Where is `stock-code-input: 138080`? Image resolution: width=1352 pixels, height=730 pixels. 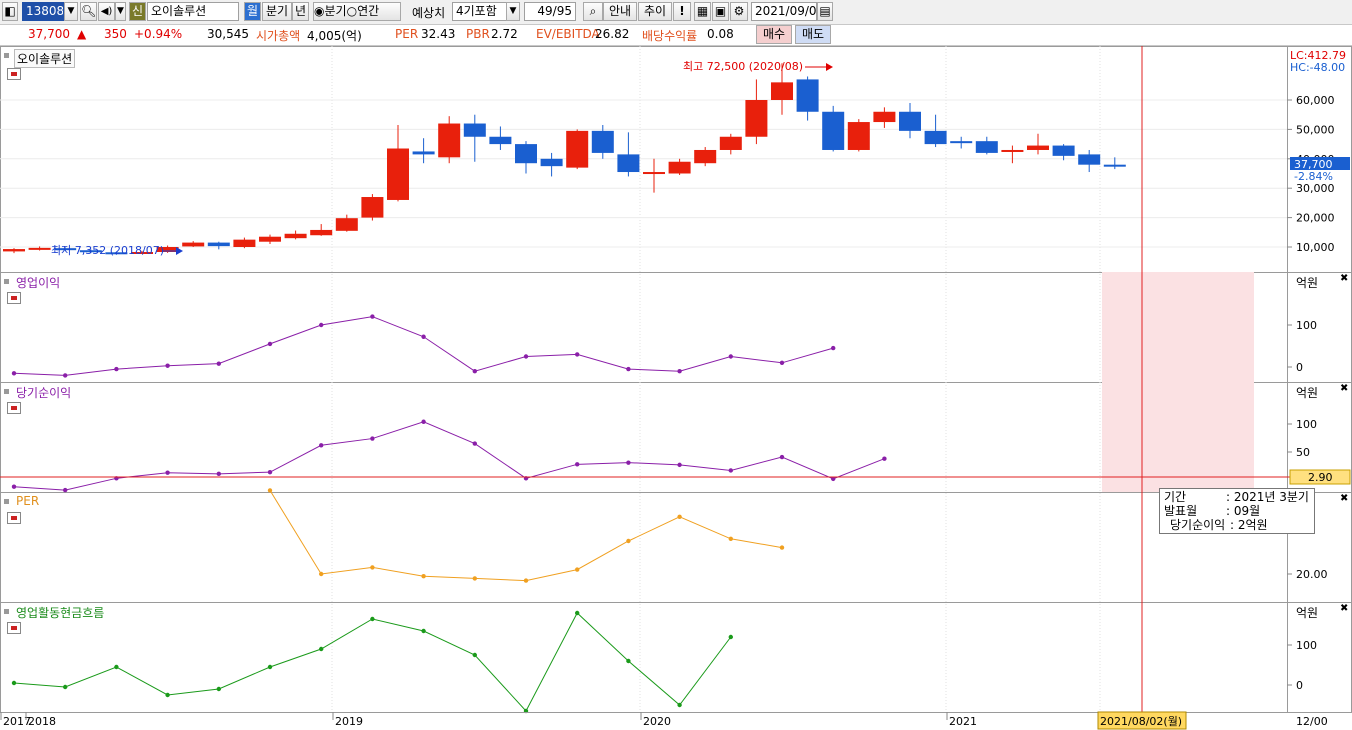 stock-code-input: 138080 is located at coordinates (43, 11).